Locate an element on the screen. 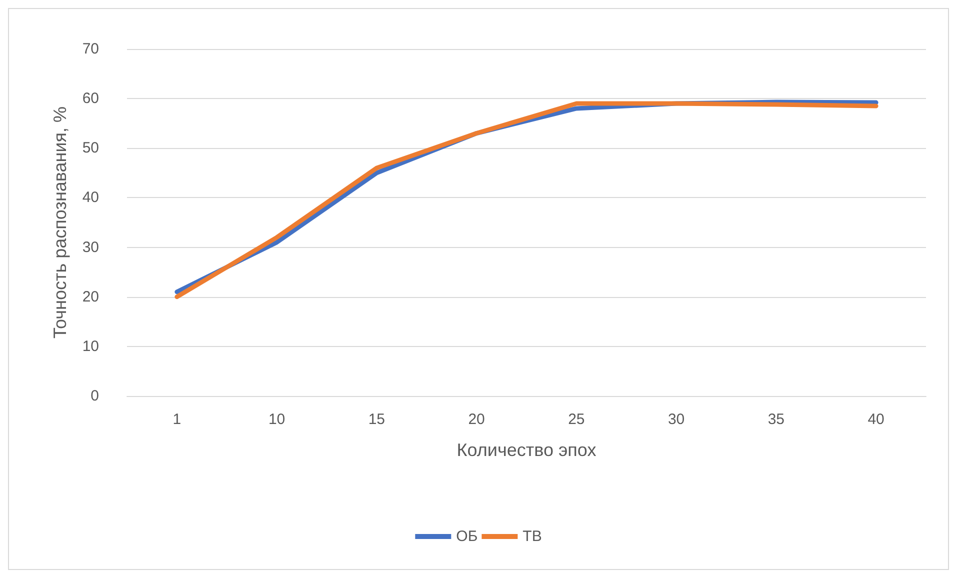 Image resolution: width=959 pixels, height=580 pixels. y-tick-label: 50 is located at coordinates (90, 148).